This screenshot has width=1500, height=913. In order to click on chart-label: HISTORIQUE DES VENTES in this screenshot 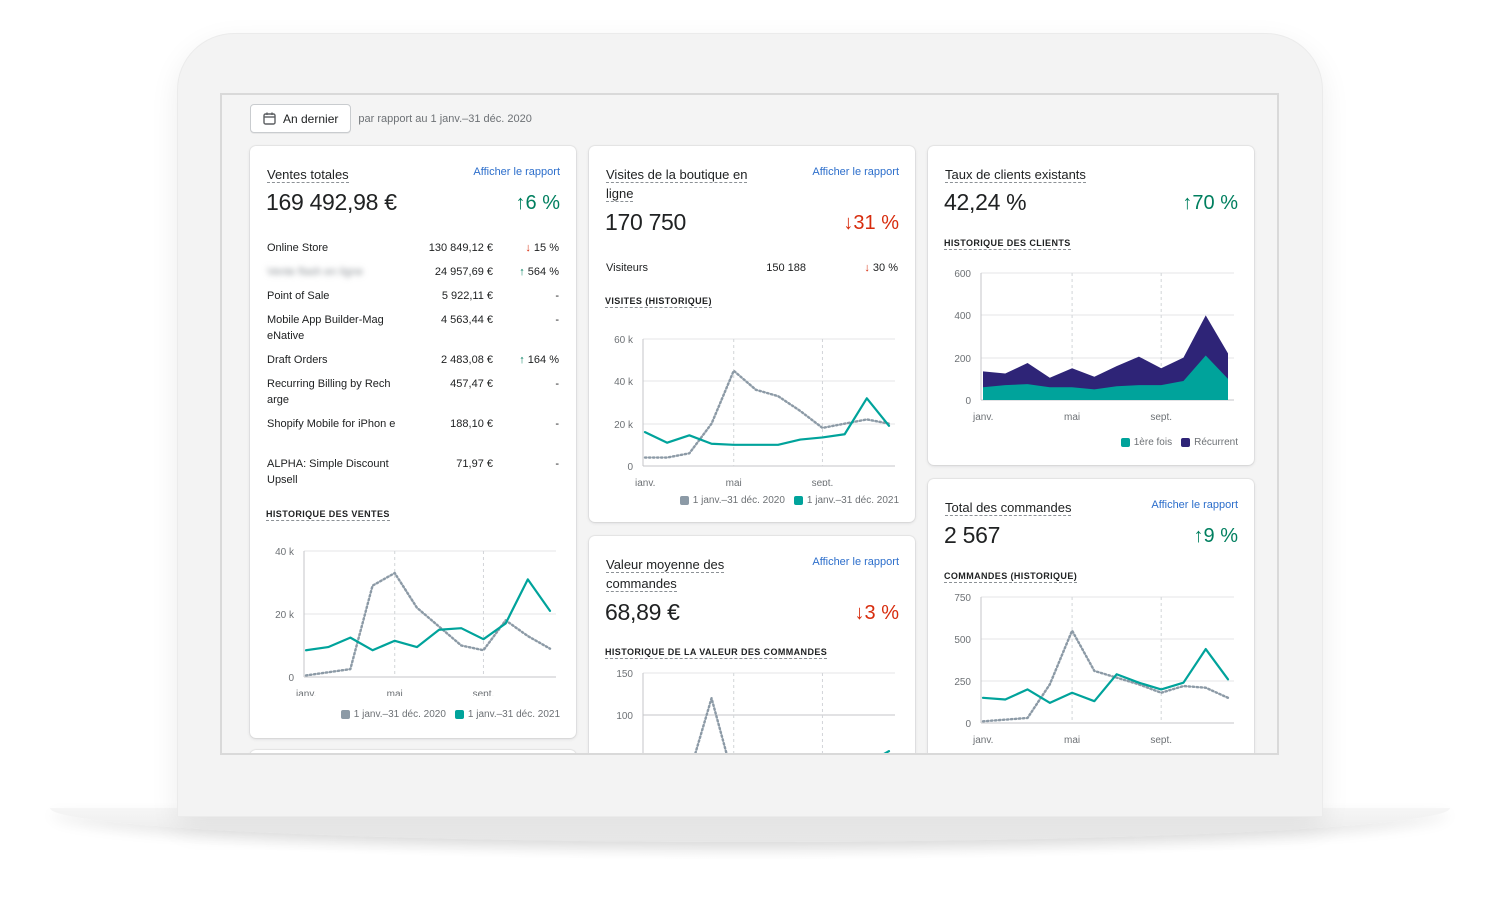, I will do `click(328, 515)`.